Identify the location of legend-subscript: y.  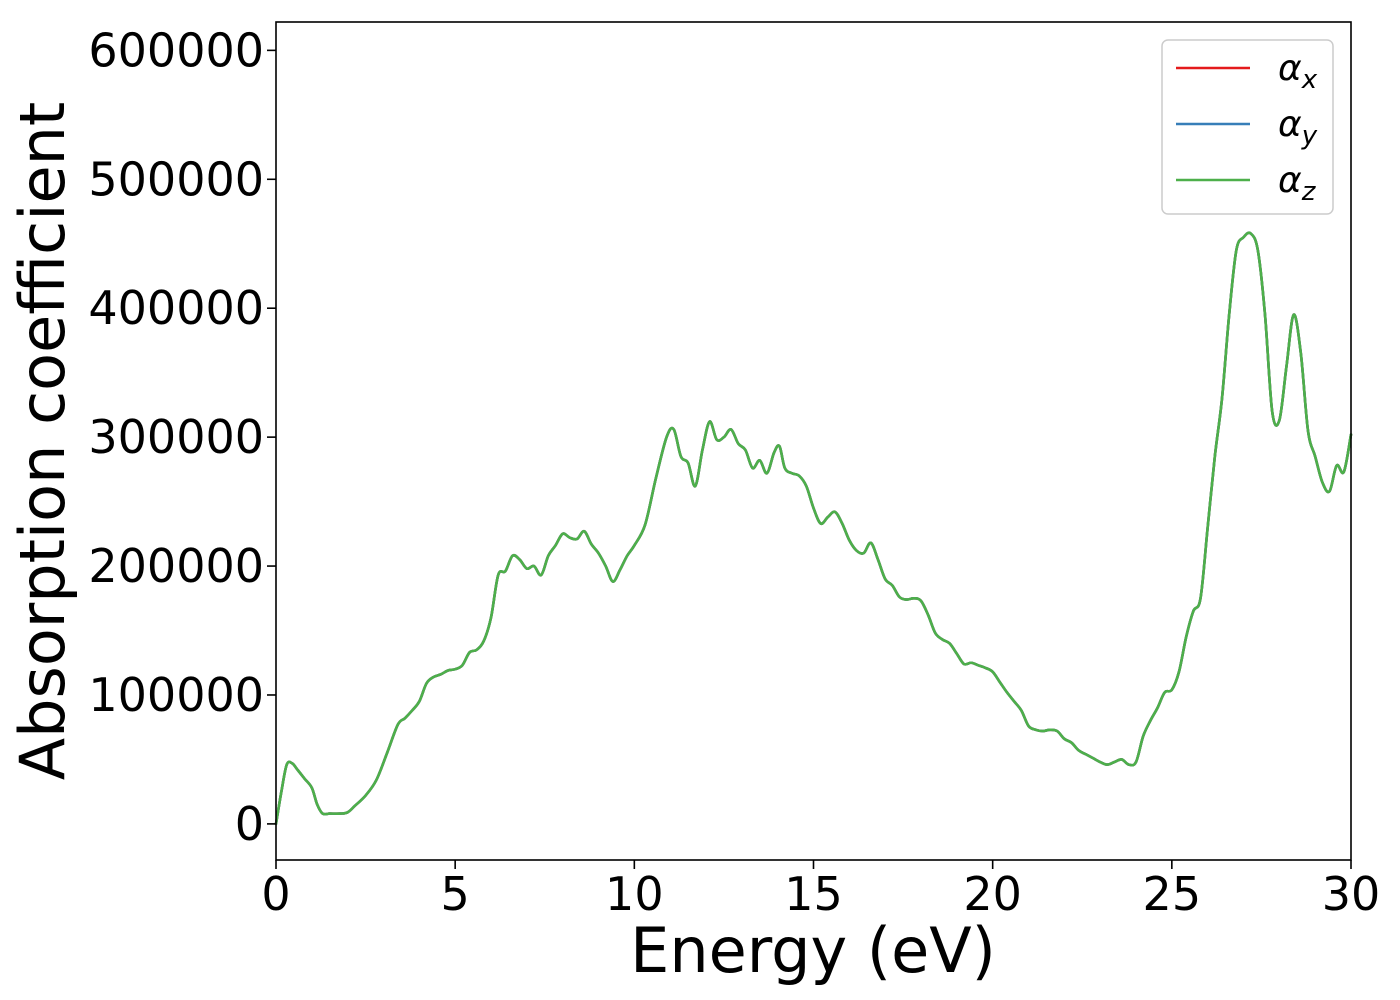
(1309, 136).